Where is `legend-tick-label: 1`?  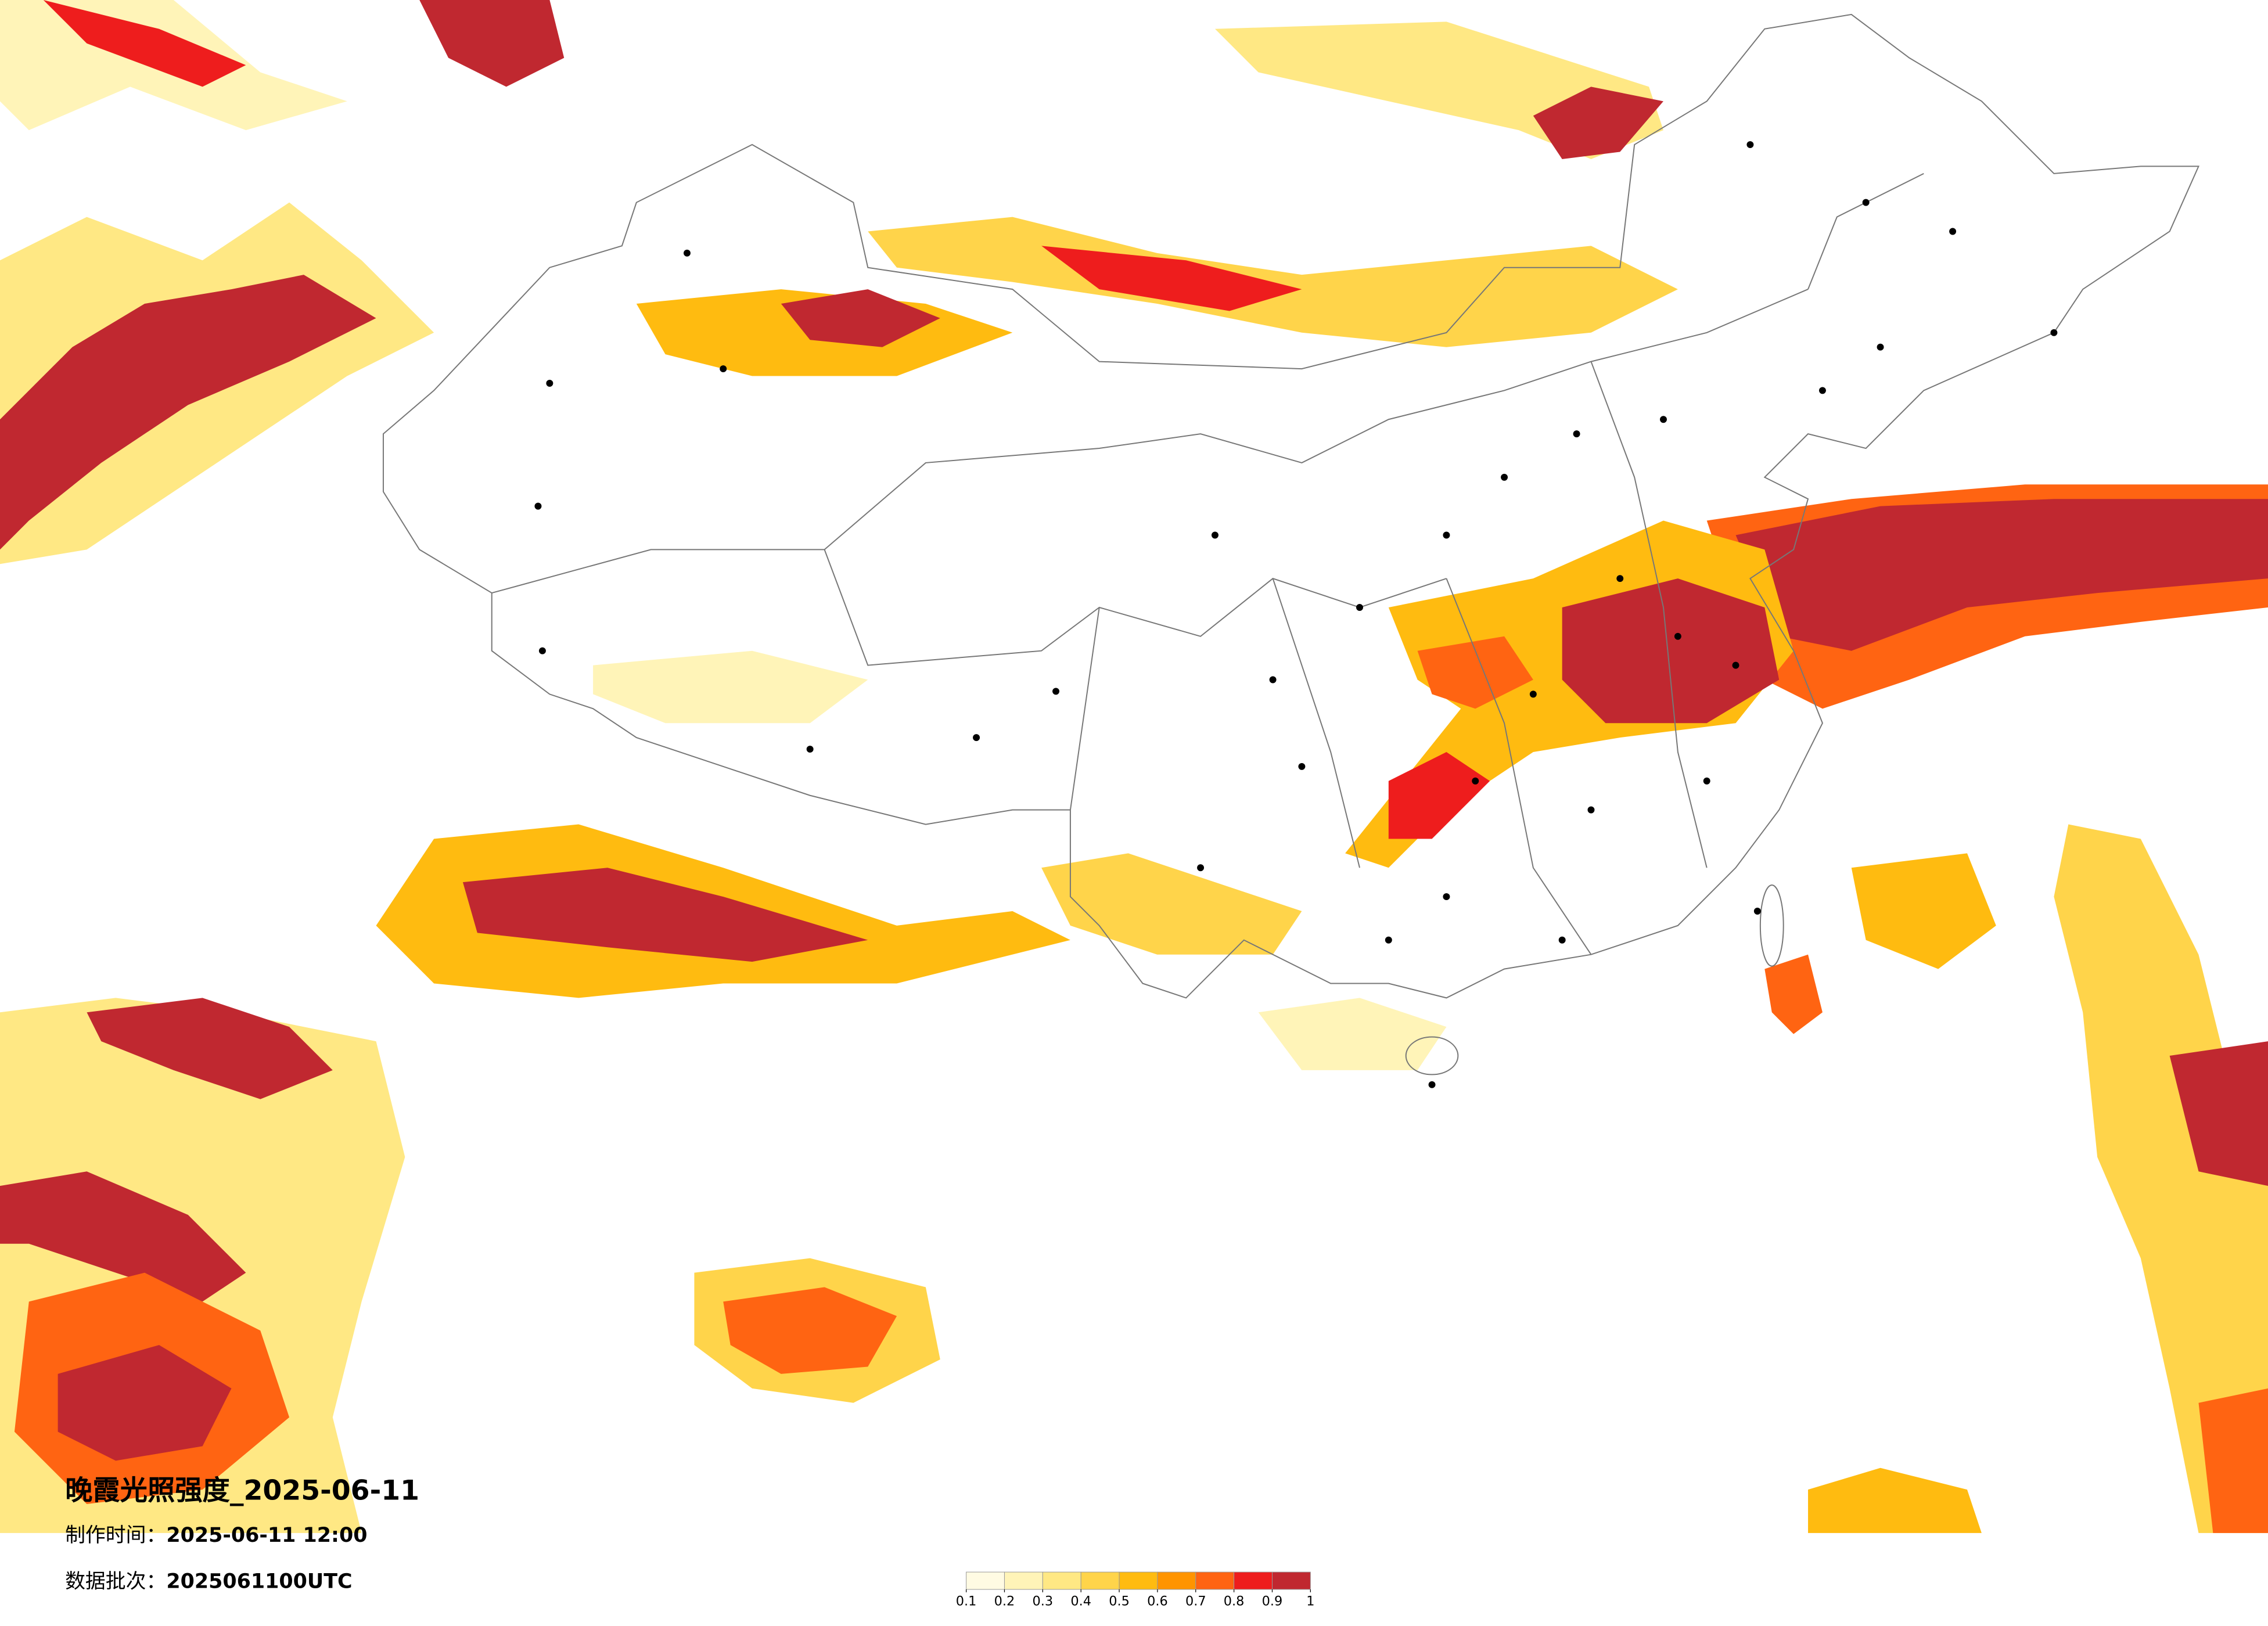
legend-tick-label: 1 is located at coordinates (1310, 1601).